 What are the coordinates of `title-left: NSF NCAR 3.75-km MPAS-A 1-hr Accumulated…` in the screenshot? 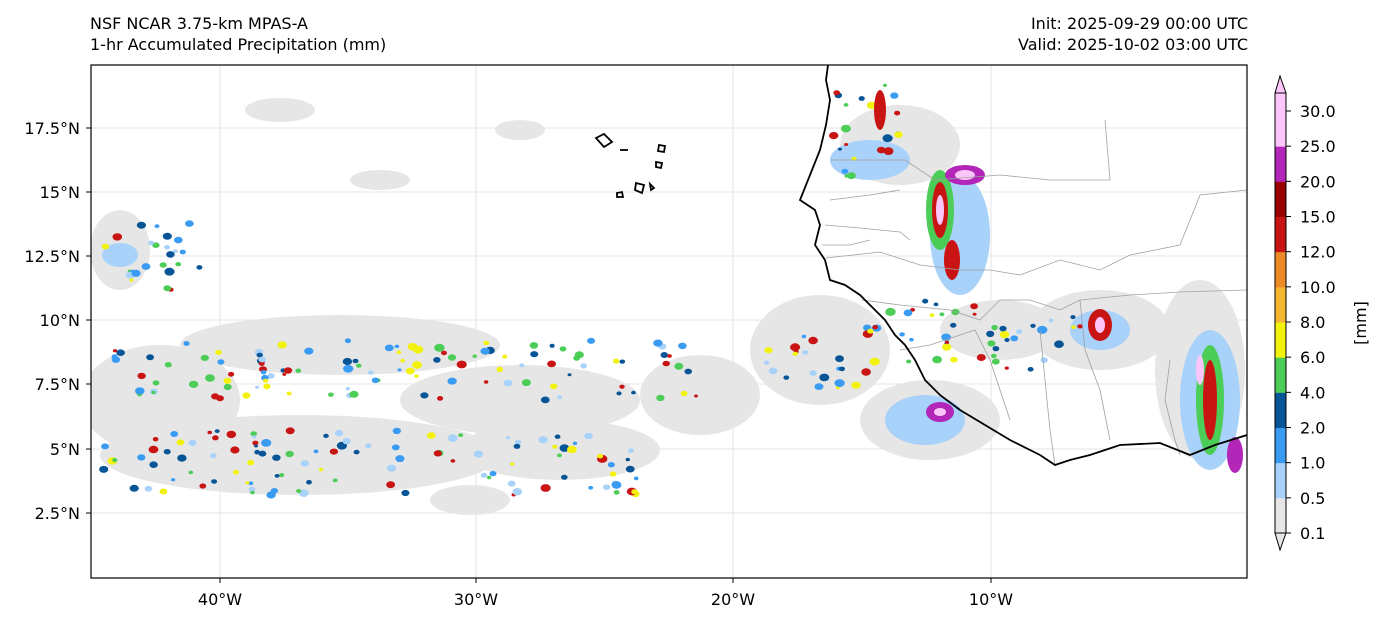 It's located at (238, 34).